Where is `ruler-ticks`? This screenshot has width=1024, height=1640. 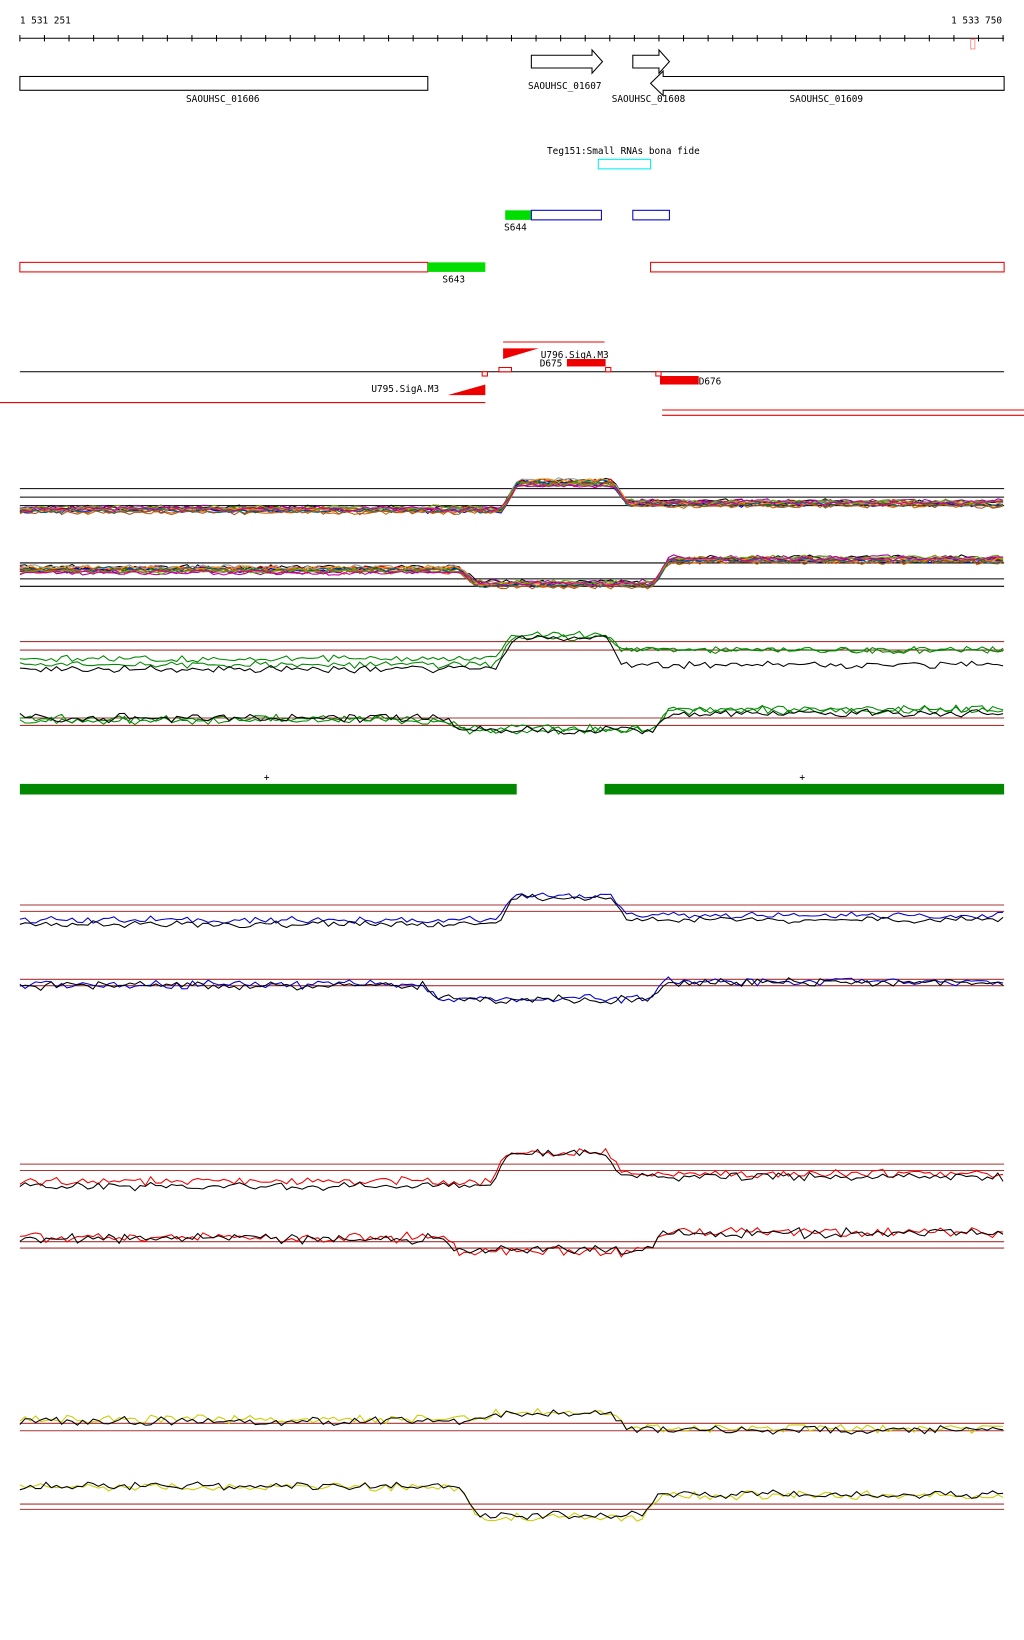 ruler-ticks is located at coordinates (511, 38).